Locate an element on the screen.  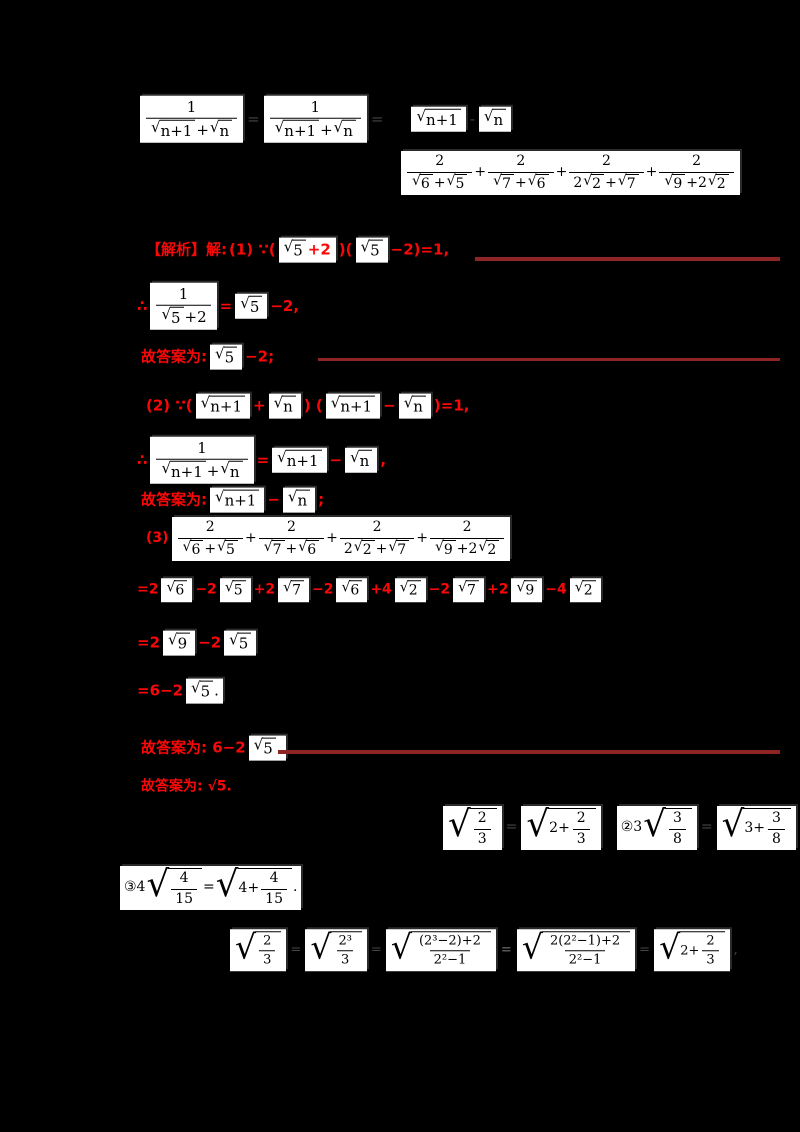
white-equation-box: √ n+1 is located at coordinates (353, 406).